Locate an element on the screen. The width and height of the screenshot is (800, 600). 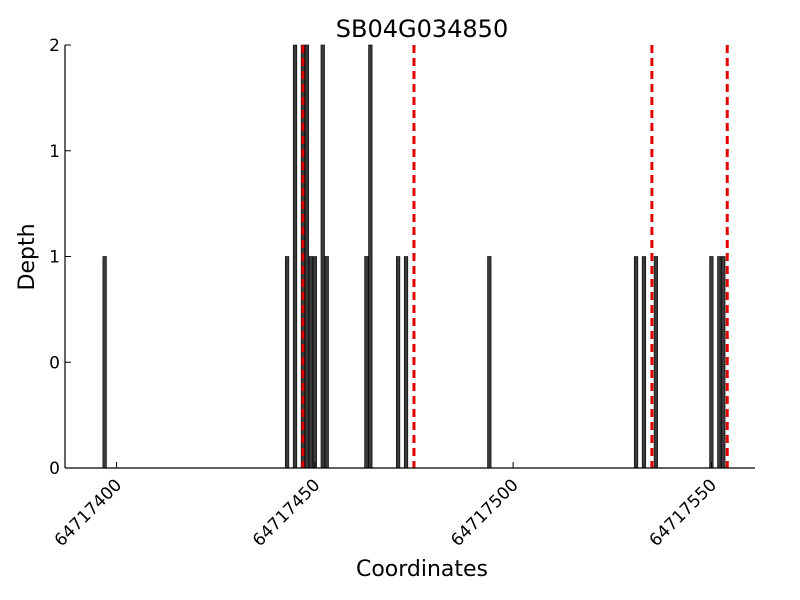
y-axis-label: Depth is located at coordinates (27, 256).